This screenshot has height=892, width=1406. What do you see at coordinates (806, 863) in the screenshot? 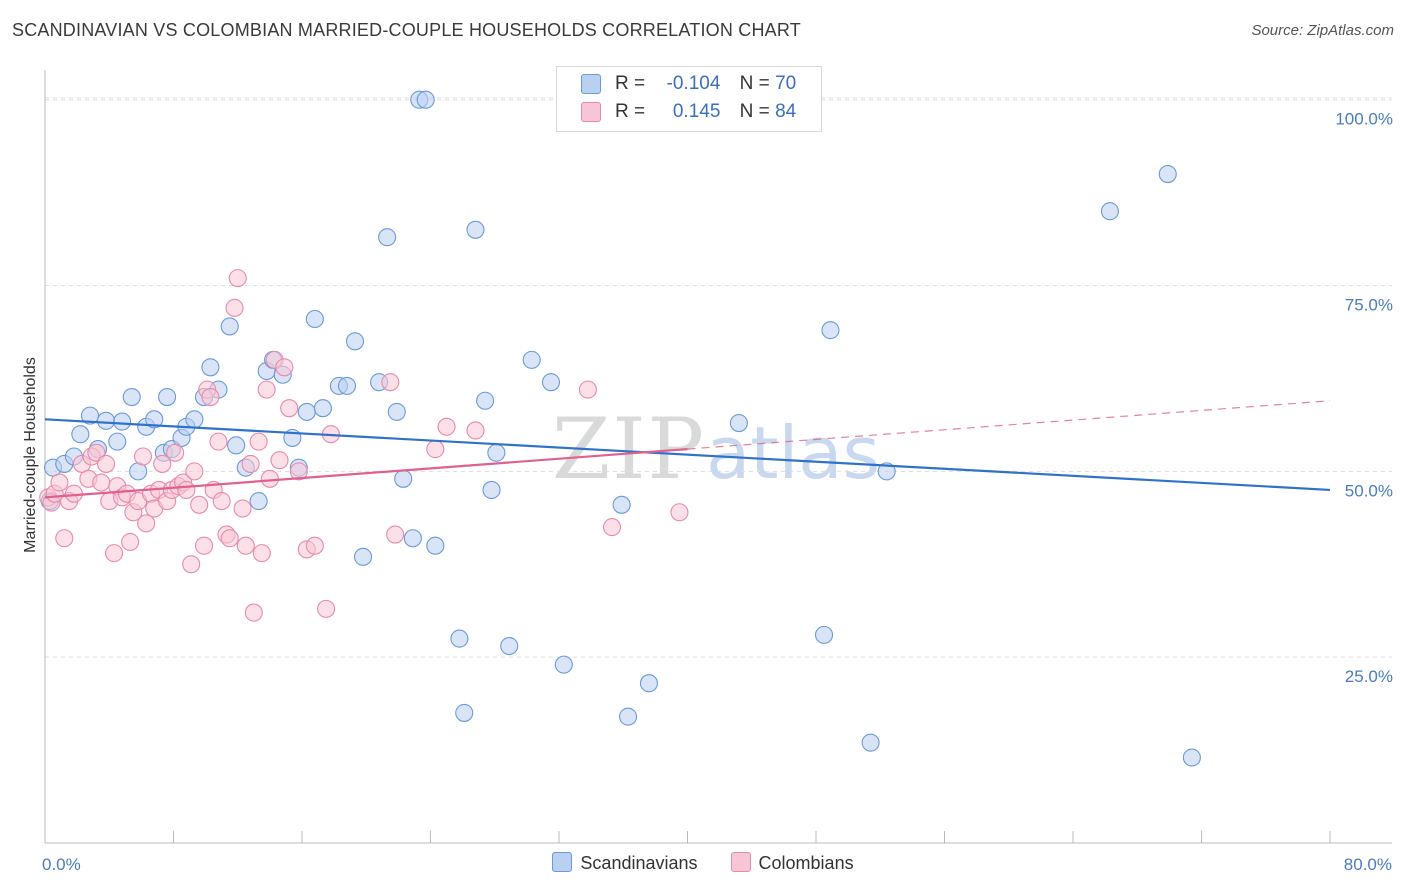
I see `series-legend-label: Colombians` at bounding box center [806, 863].